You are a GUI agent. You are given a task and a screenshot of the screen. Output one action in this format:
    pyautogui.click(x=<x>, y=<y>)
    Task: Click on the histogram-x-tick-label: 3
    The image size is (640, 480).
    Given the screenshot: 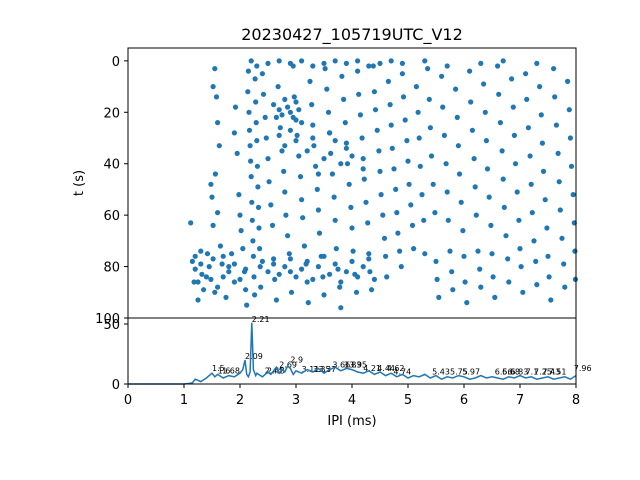 What is the action you would take?
    pyautogui.click(x=296, y=400)
    